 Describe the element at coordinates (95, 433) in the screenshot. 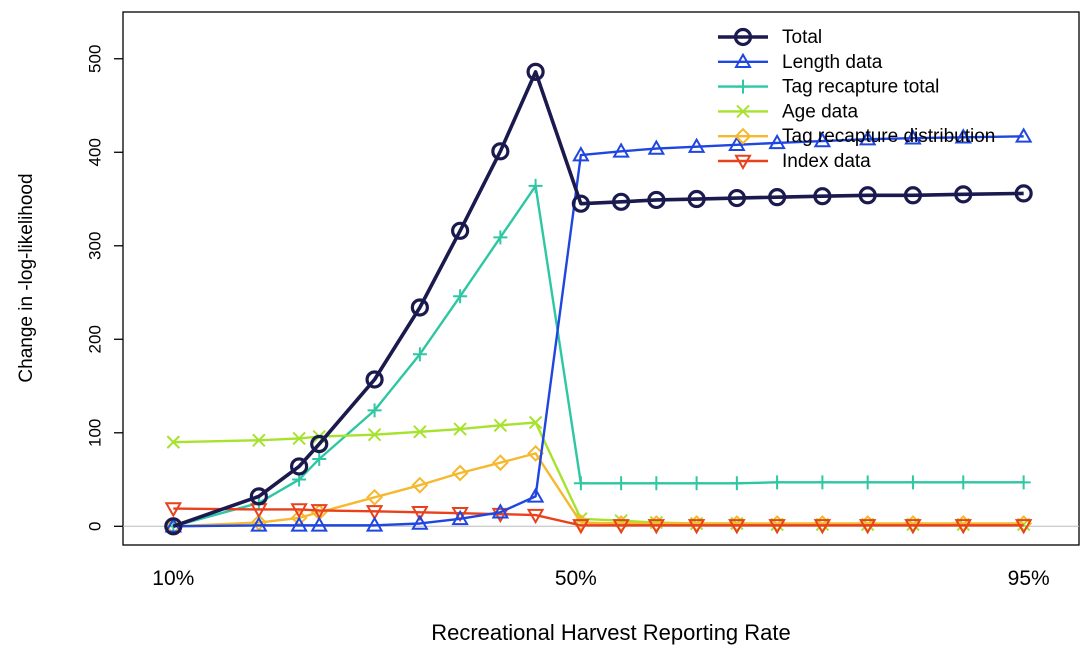

I see `y-tick-label: 100` at that location.